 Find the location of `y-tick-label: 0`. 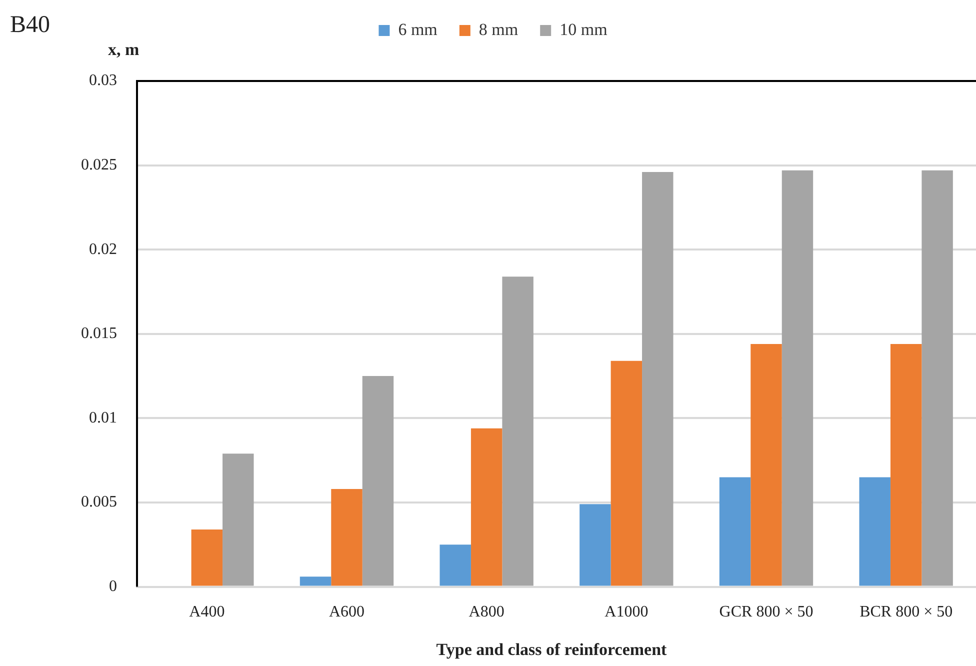

y-tick-label: 0 is located at coordinates (113, 587).